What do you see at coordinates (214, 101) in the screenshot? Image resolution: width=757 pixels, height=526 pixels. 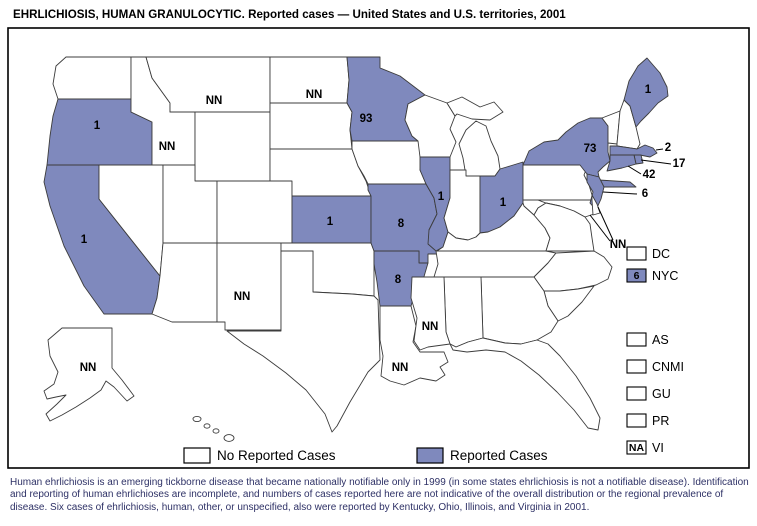 I see `label-montana-nn: NN` at bounding box center [214, 101].